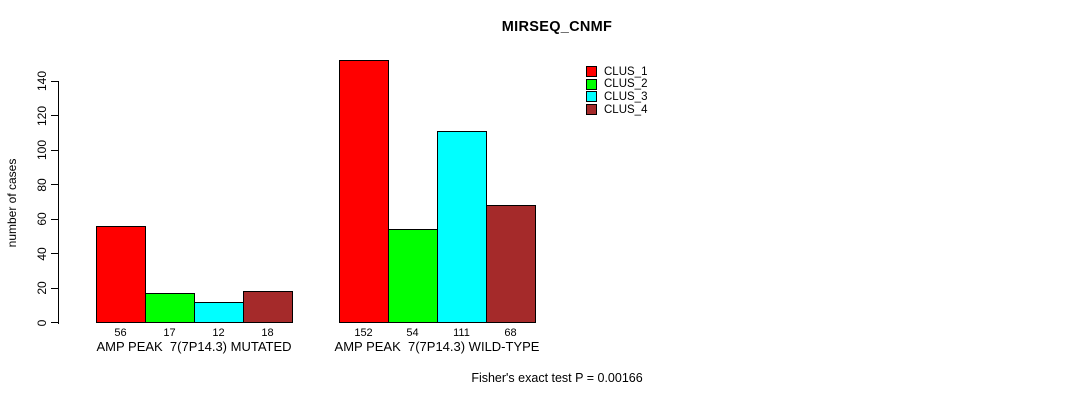 This screenshot has height=400, width=1090. I want to click on y-axis-line, so click(58, 202).